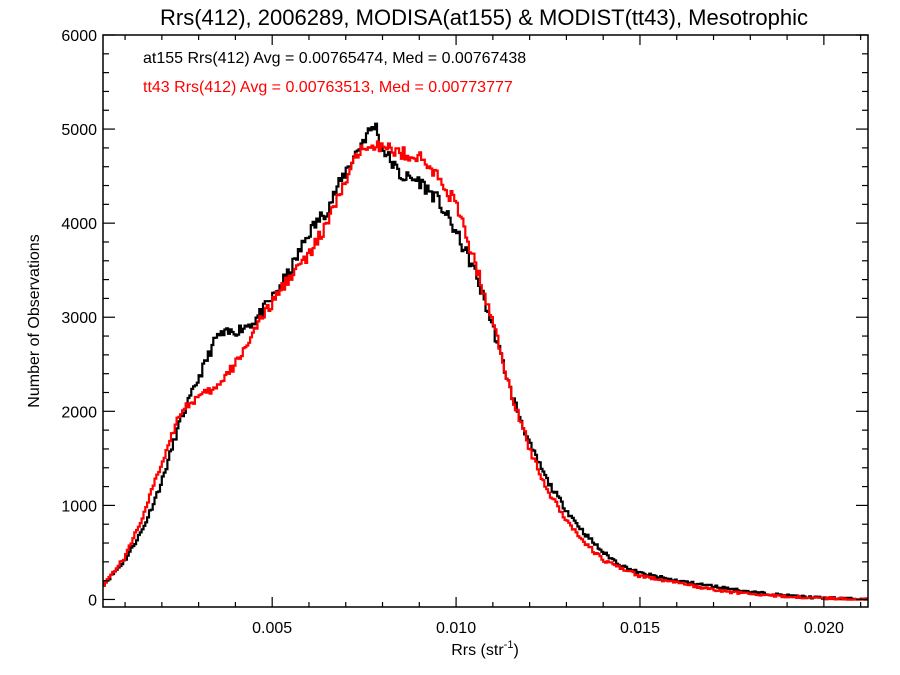 This screenshot has width=900, height=675. Describe the element at coordinates (515, 650) in the screenshot. I see `x-axis-label-end: )` at that location.